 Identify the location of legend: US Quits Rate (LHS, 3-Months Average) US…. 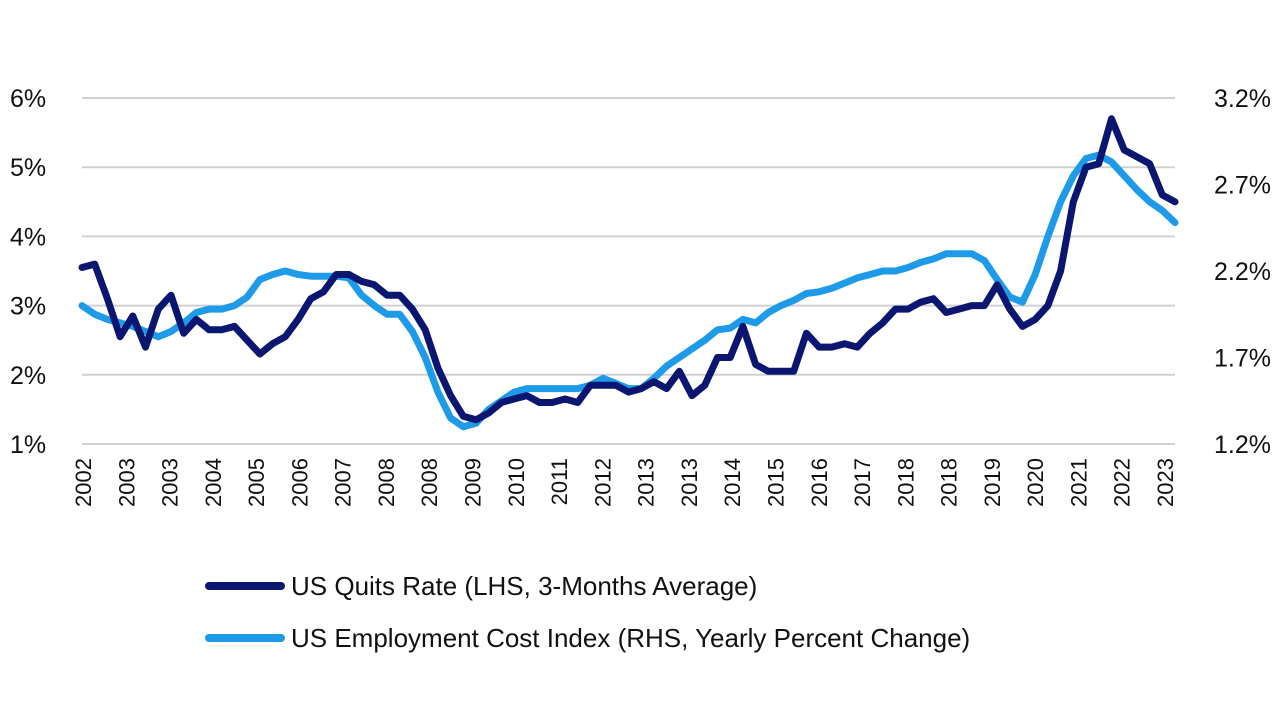
(587, 612).